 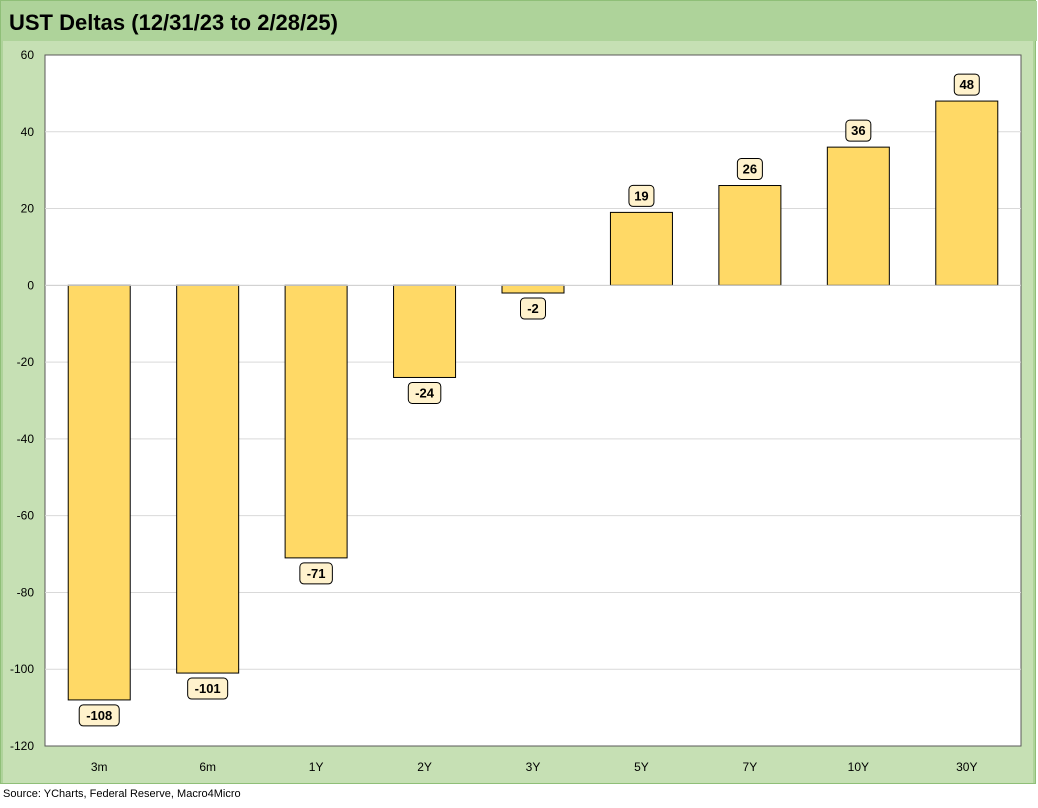 I want to click on data-label: 36, so click(x=858, y=130).